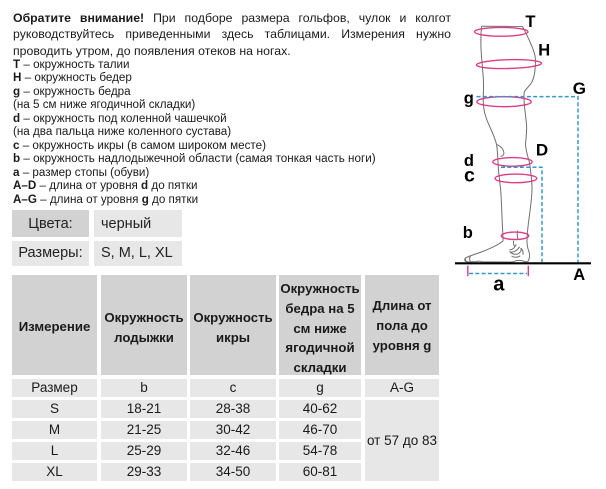 The image size is (606, 489). What do you see at coordinates (530, 22) in the screenshot?
I see `svg-text: T` at bounding box center [530, 22].